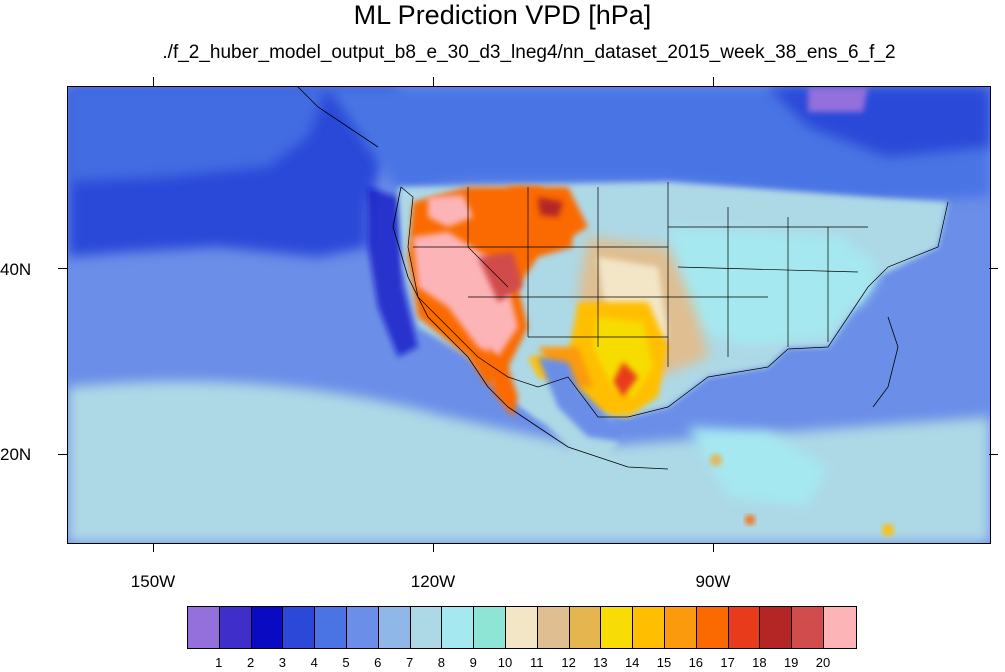 The width and height of the screenshot is (1005, 672). I want to click on colorbar-label: 4, so click(314, 662).